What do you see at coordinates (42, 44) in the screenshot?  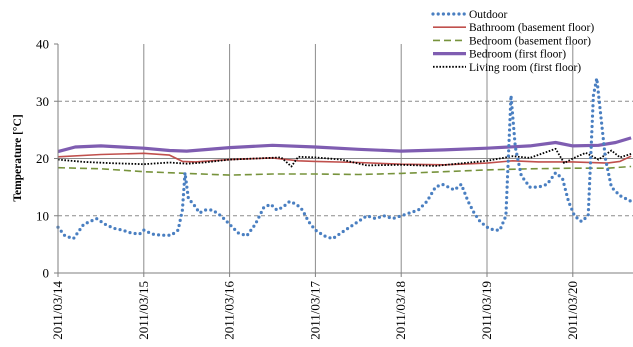 I see `y-tick-label: 40` at bounding box center [42, 44].